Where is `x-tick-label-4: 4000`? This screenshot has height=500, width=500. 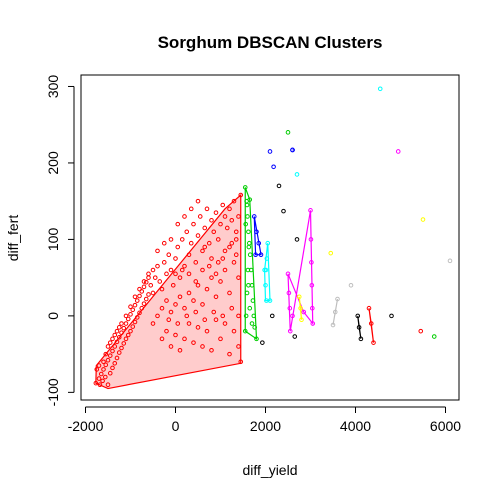
x-tick-label-4: 4000 is located at coordinates (355, 426).